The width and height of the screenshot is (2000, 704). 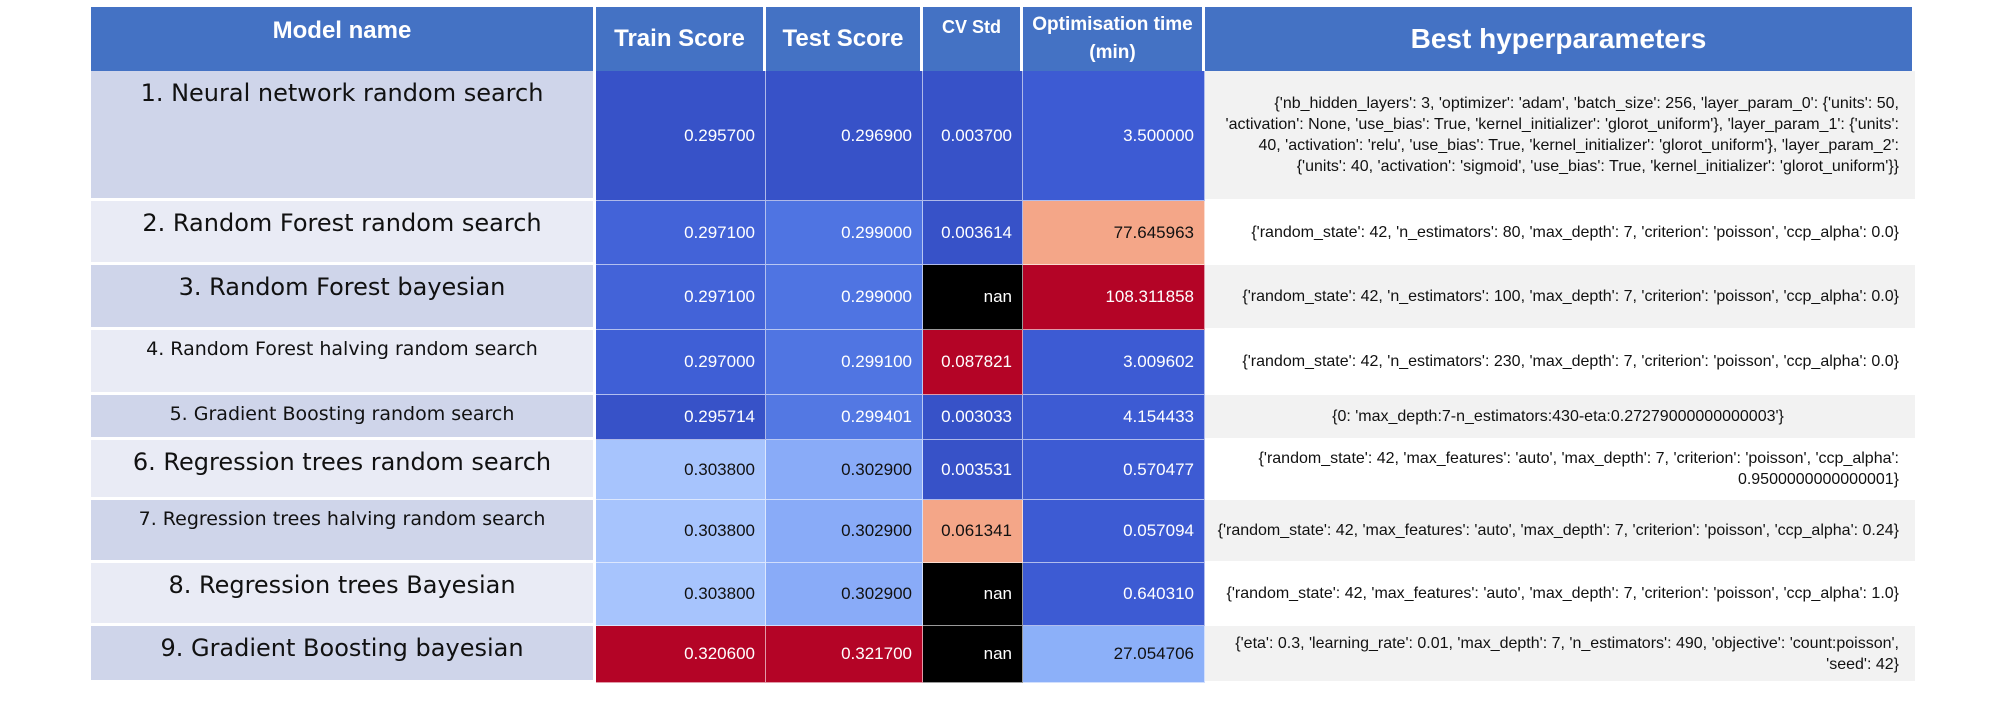 I want to click on train-value-cell: 0.297000, so click(x=681, y=362).